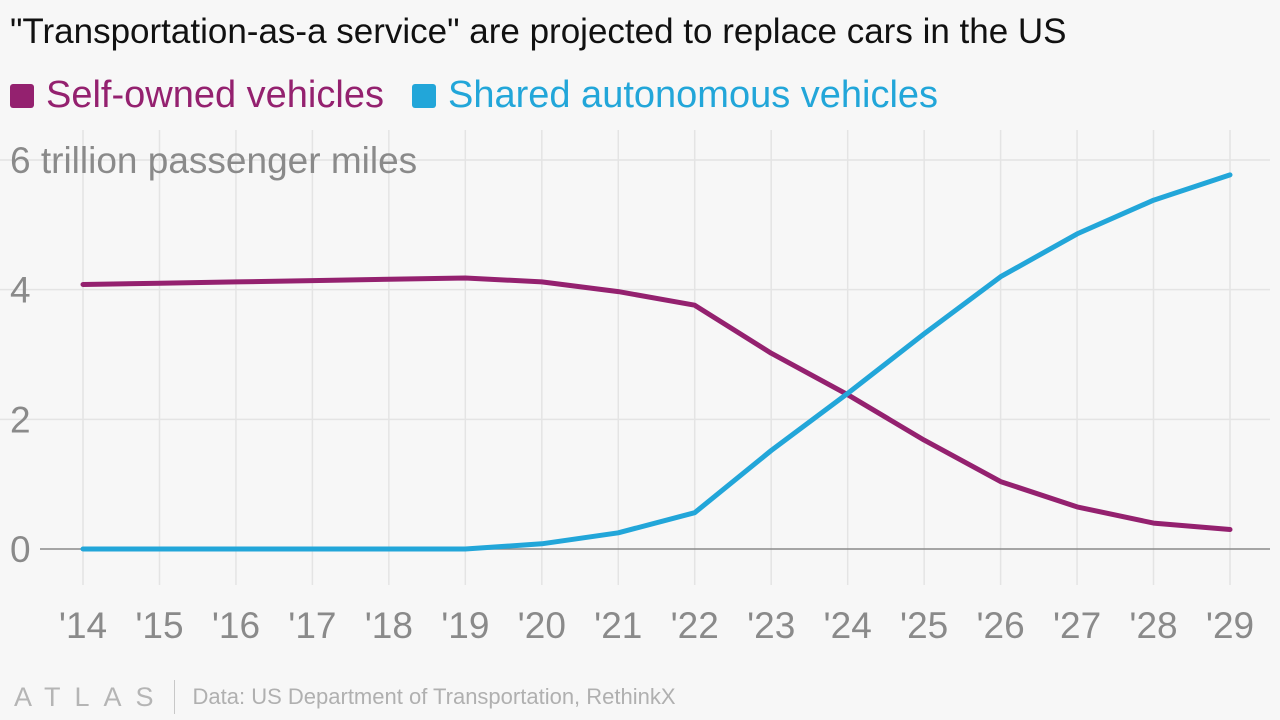 The height and width of the screenshot is (720, 1280). What do you see at coordinates (215, 95) in the screenshot?
I see `legend-label-self-owned: Self-owned vehicles` at bounding box center [215, 95].